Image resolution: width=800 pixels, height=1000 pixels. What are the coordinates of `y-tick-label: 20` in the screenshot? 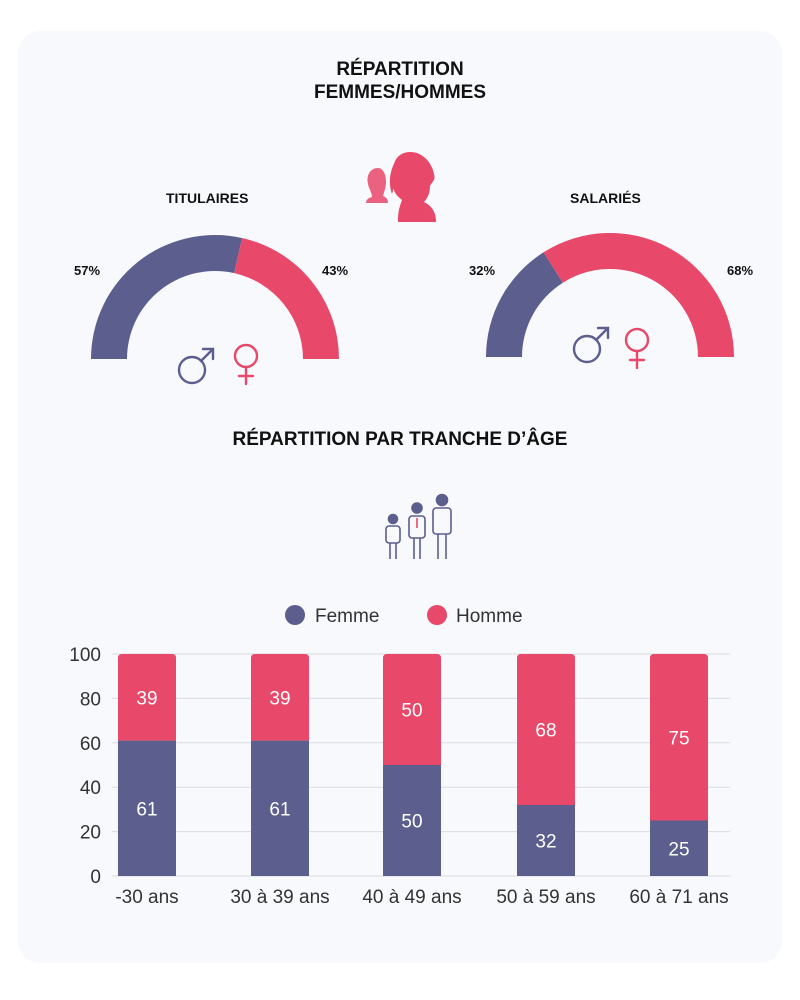 It's located at (90, 833).